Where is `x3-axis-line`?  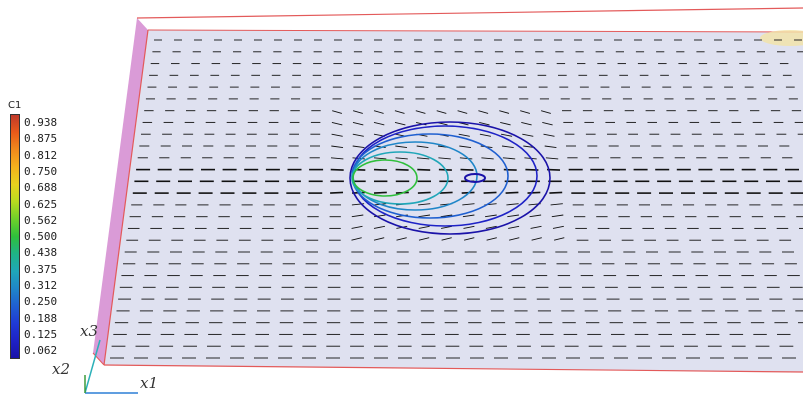 x3-axis-line is located at coordinates (92, 366).